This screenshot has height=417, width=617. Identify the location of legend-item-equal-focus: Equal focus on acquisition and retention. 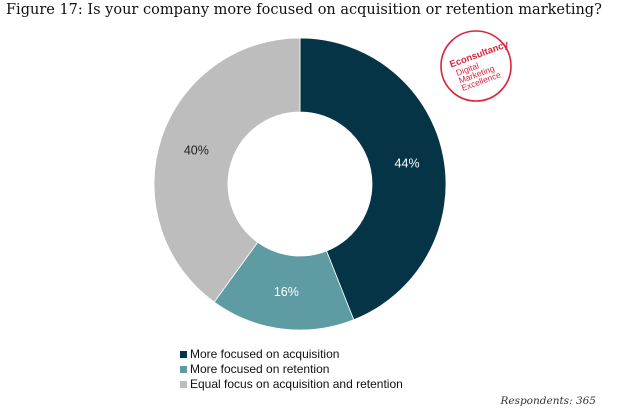
(291, 384).